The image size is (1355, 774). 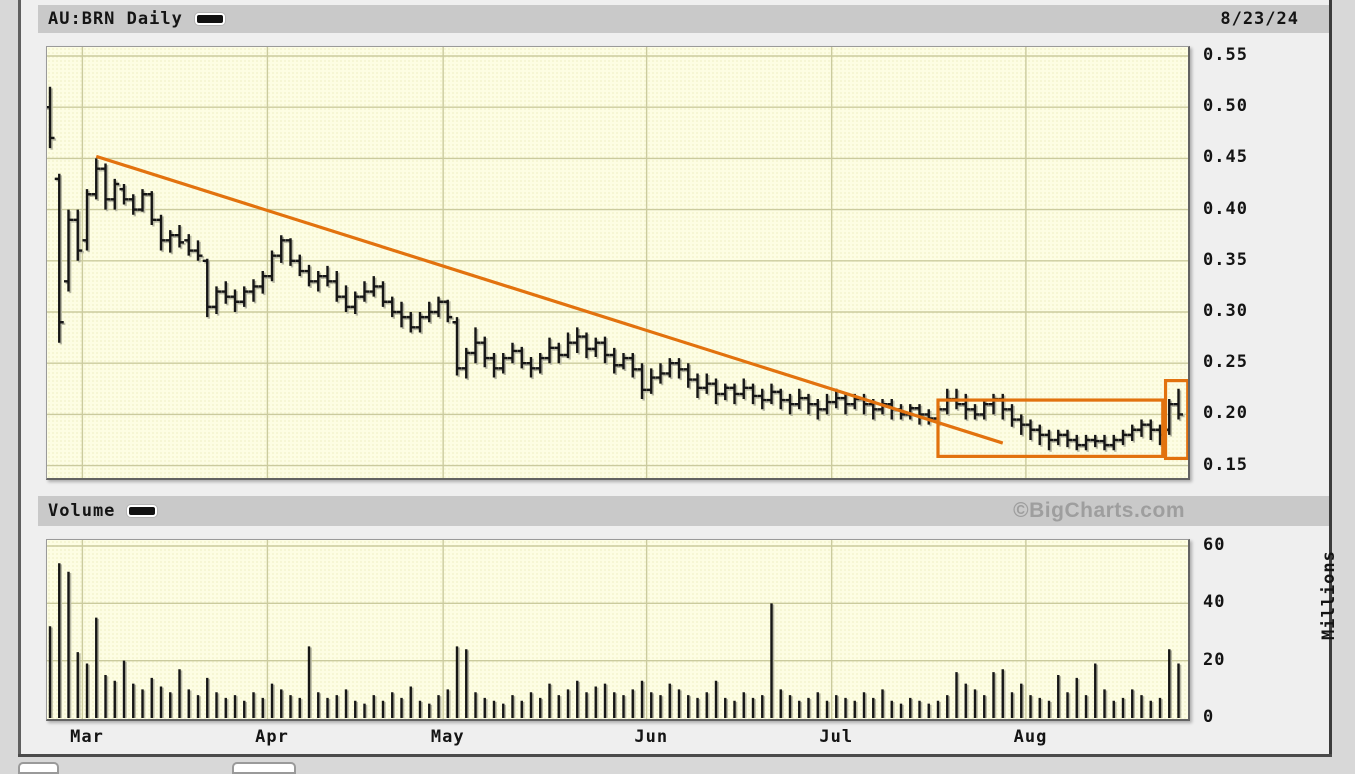 What do you see at coordinates (1225, 413) in the screenshot?
I see `price-axis-tick: 0.20` at bounding box center [1225, 413].